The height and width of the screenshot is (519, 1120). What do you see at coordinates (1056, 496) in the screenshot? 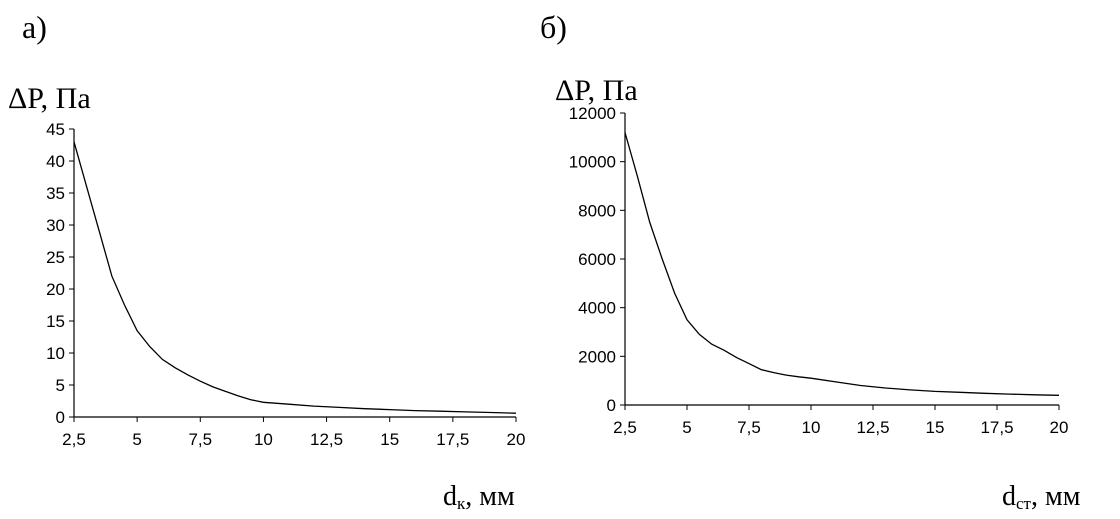
I see `chart-b-x-axis-title-unit: , мм` at bounding box center [1056, 496].